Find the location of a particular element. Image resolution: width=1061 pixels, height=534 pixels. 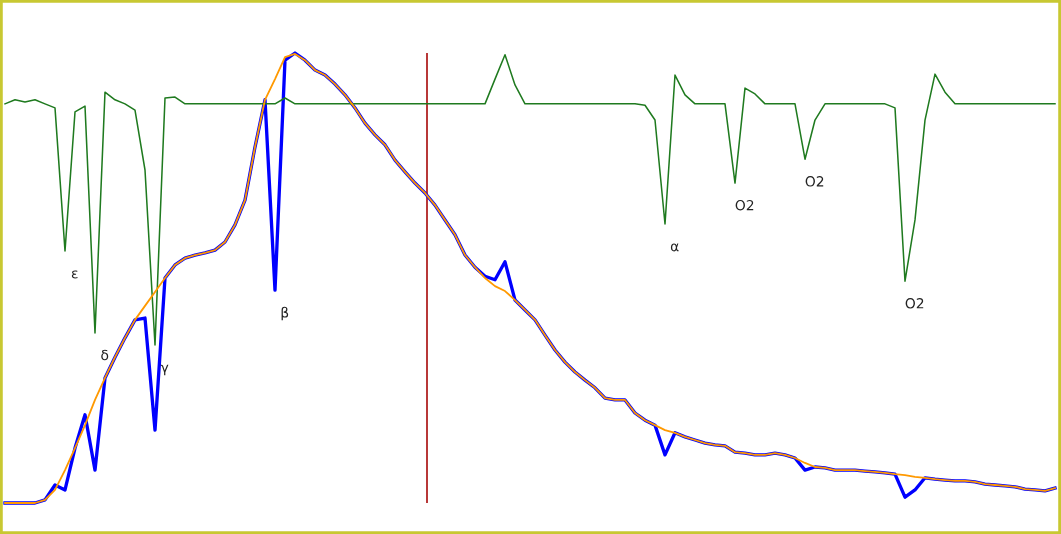

annotation: β is located at coordinates (285, 313).